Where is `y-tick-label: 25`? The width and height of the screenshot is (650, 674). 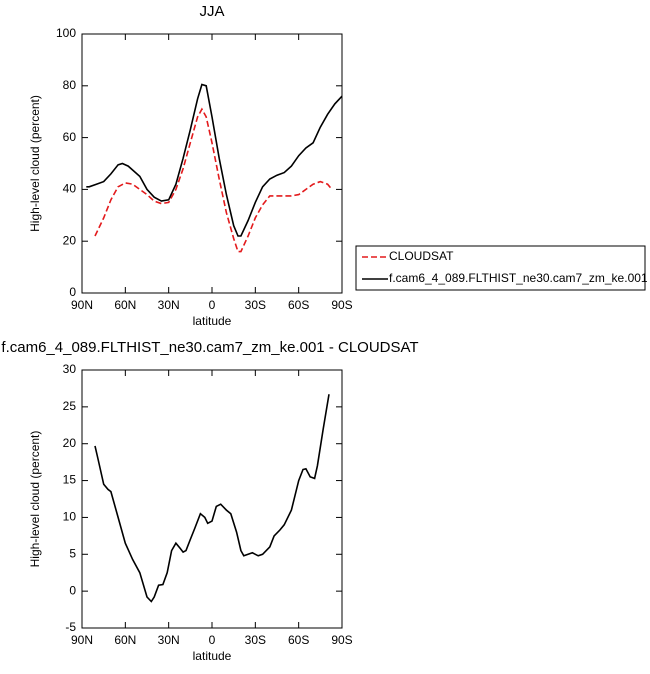
y-tick-label: 25 is located at coordinates (70, 406).